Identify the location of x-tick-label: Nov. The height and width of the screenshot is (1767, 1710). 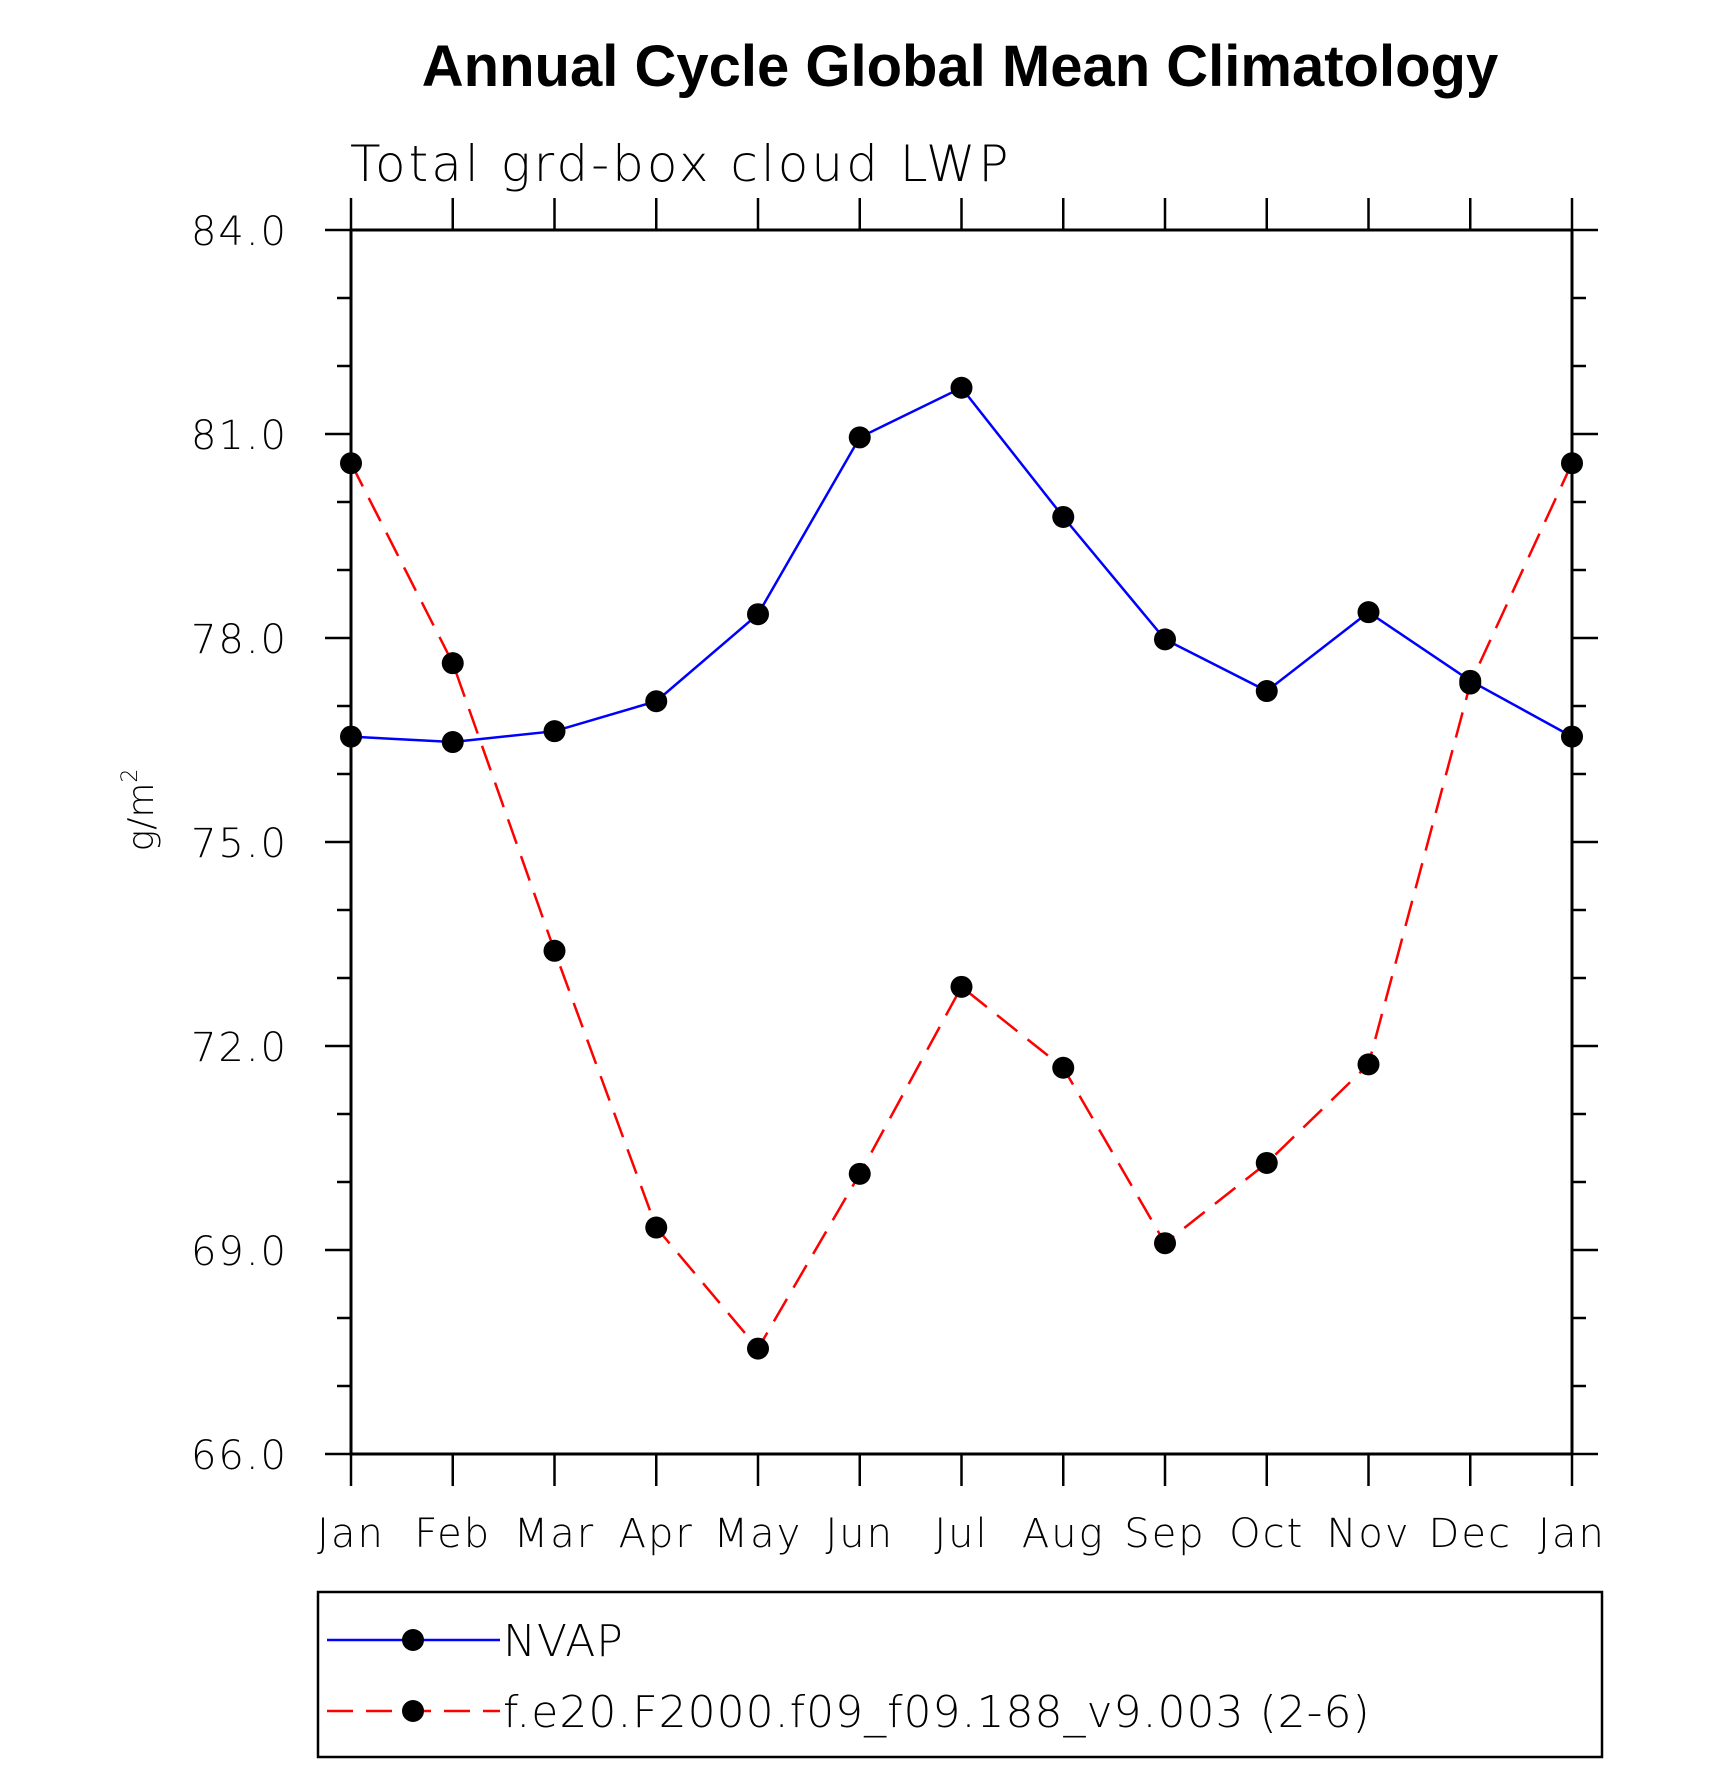
(1368, 1534).